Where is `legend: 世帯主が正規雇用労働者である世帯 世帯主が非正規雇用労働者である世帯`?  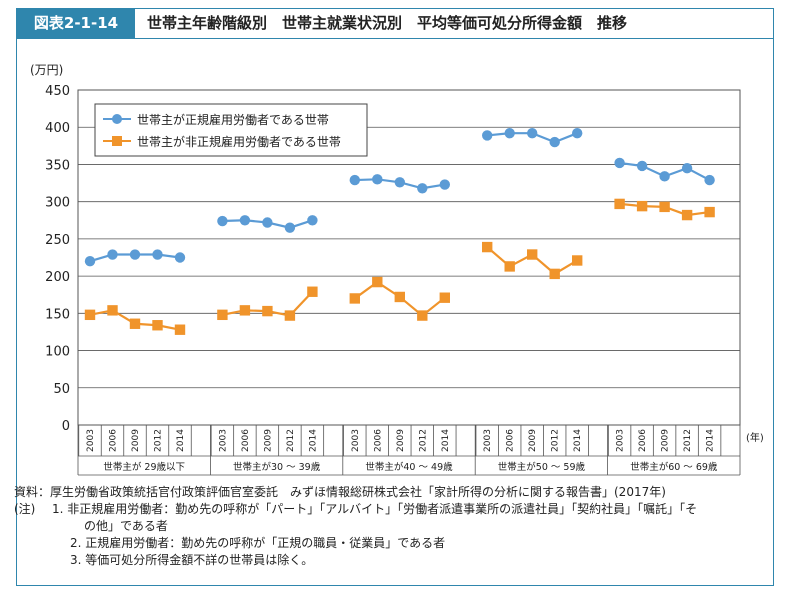 legend: 世帯主が正規雇用労働者である世帯 世帯主が非正規雇用労働者である世帯 is located at coordinates (231, 130).